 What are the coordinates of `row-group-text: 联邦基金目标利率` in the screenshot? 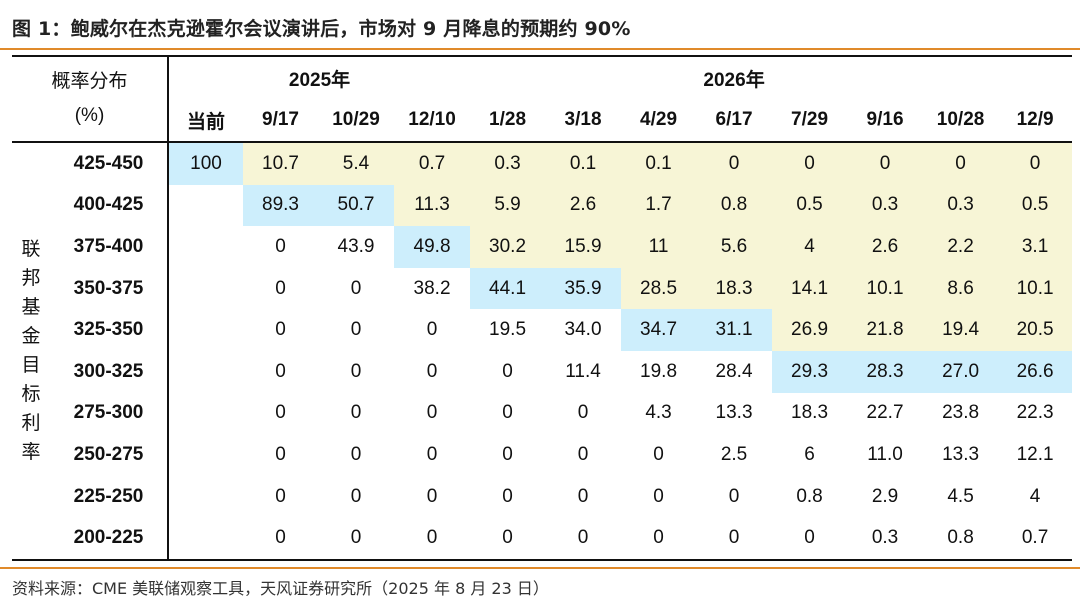 It's located at (31, 350).